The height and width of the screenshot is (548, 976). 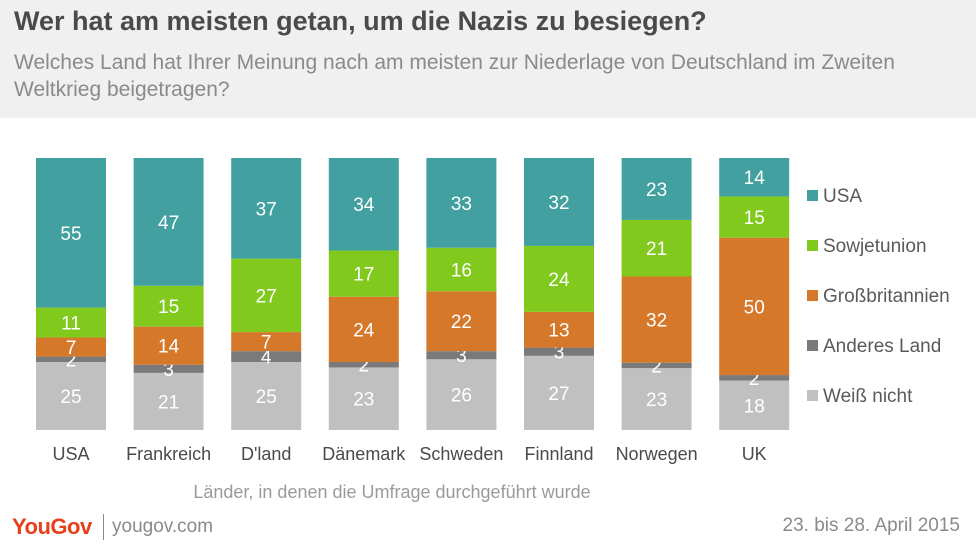 I want to click on bar-segment-usa-usa, so click(x=71, y=233).